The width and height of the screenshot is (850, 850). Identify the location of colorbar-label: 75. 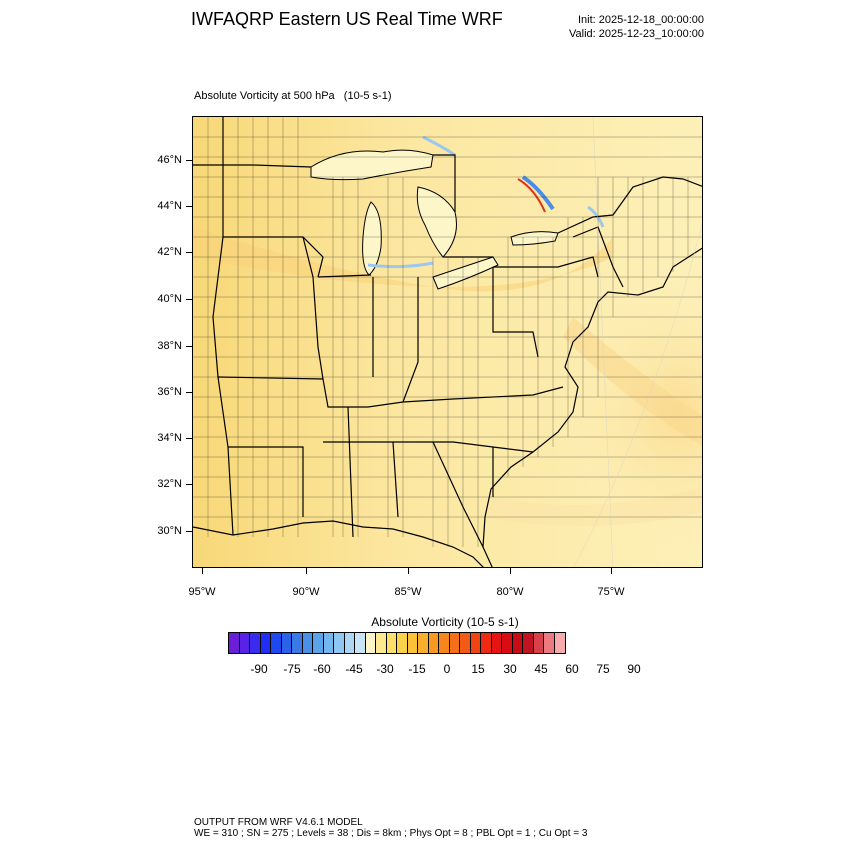
(603, 669).